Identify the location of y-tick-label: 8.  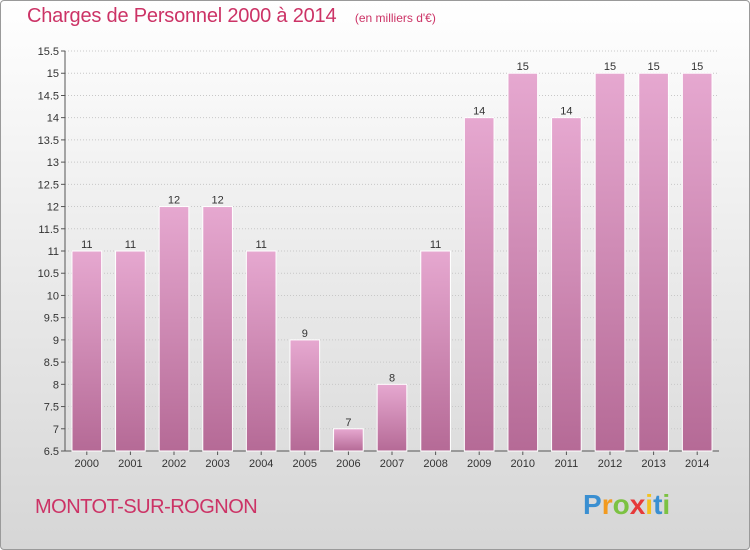
(56, 385).